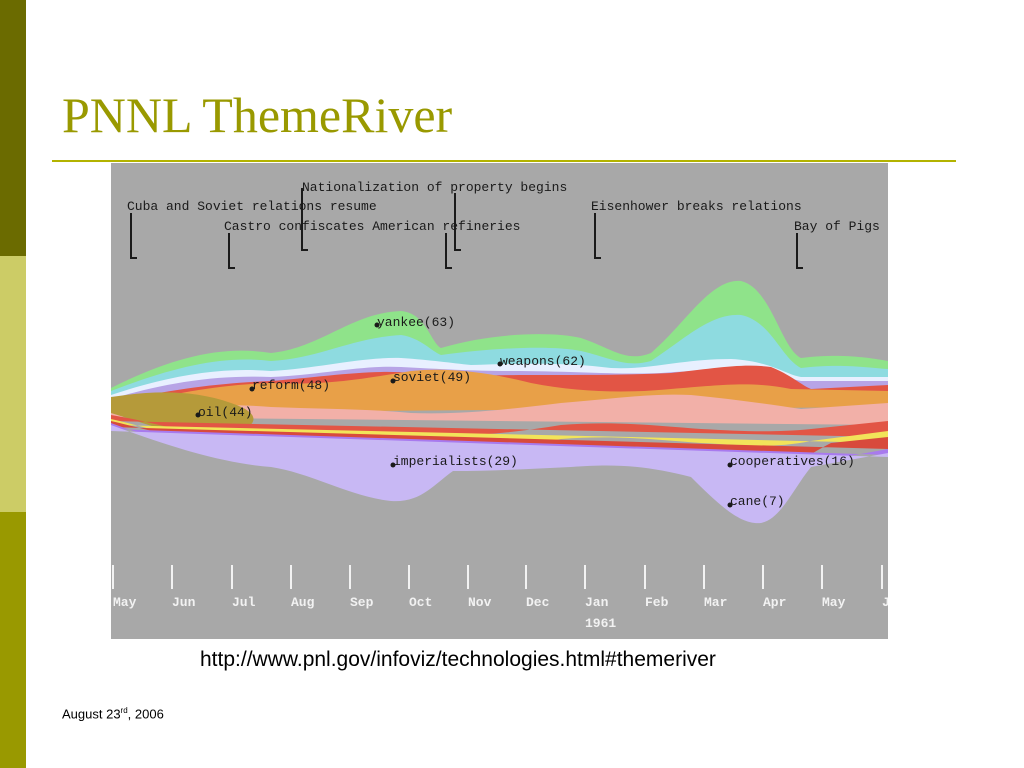 The image size is (1024, 768). What do you see at coordinates (145, 714) in the screenshot?
I see `date-tail: , 2006` at bounding box center [145, 714].